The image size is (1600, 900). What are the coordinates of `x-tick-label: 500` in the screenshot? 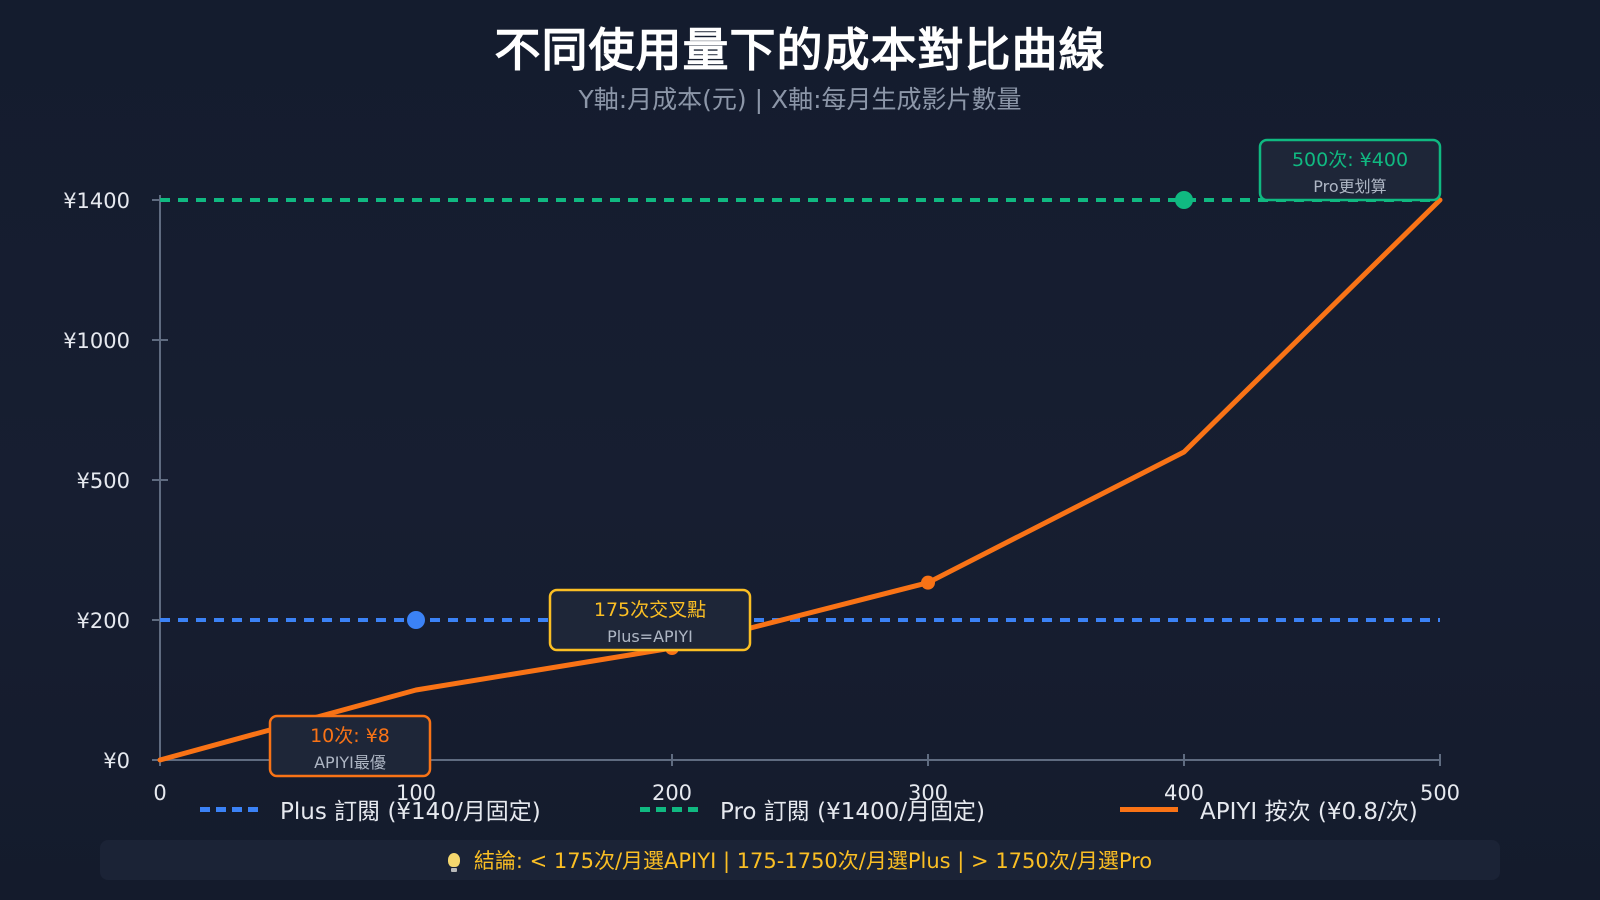 It's located at (1440, 793).